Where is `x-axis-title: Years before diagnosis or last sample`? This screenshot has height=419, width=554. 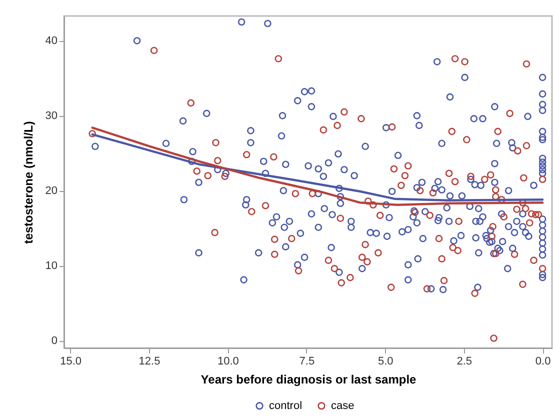
x-axis-title: Years before diagnosis or last sample is located at coordinates (308, 379).